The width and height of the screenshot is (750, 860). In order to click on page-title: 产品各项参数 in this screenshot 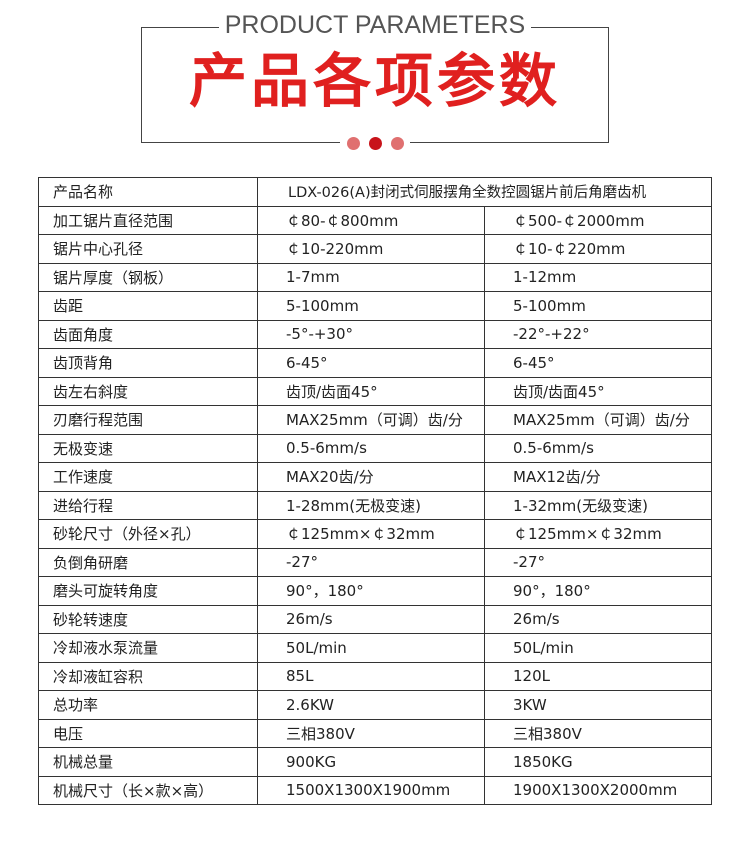, I will do `click(374, 81)`.